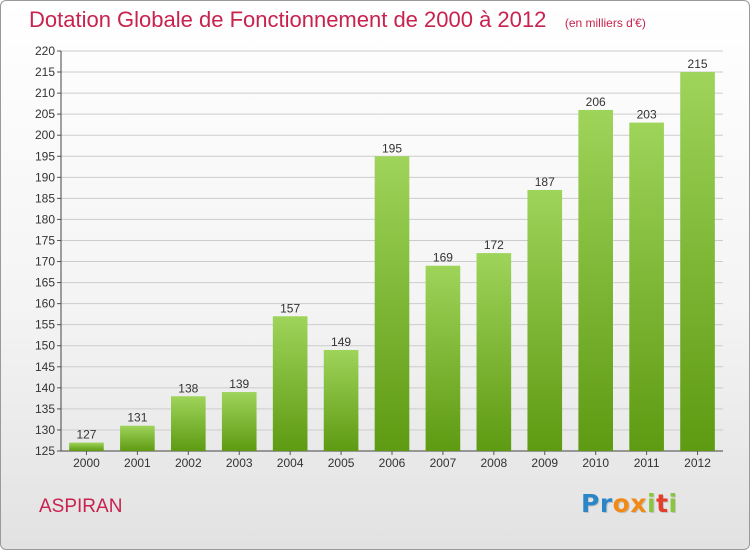  I want to click on logo-letter: x, so click(638, 503).